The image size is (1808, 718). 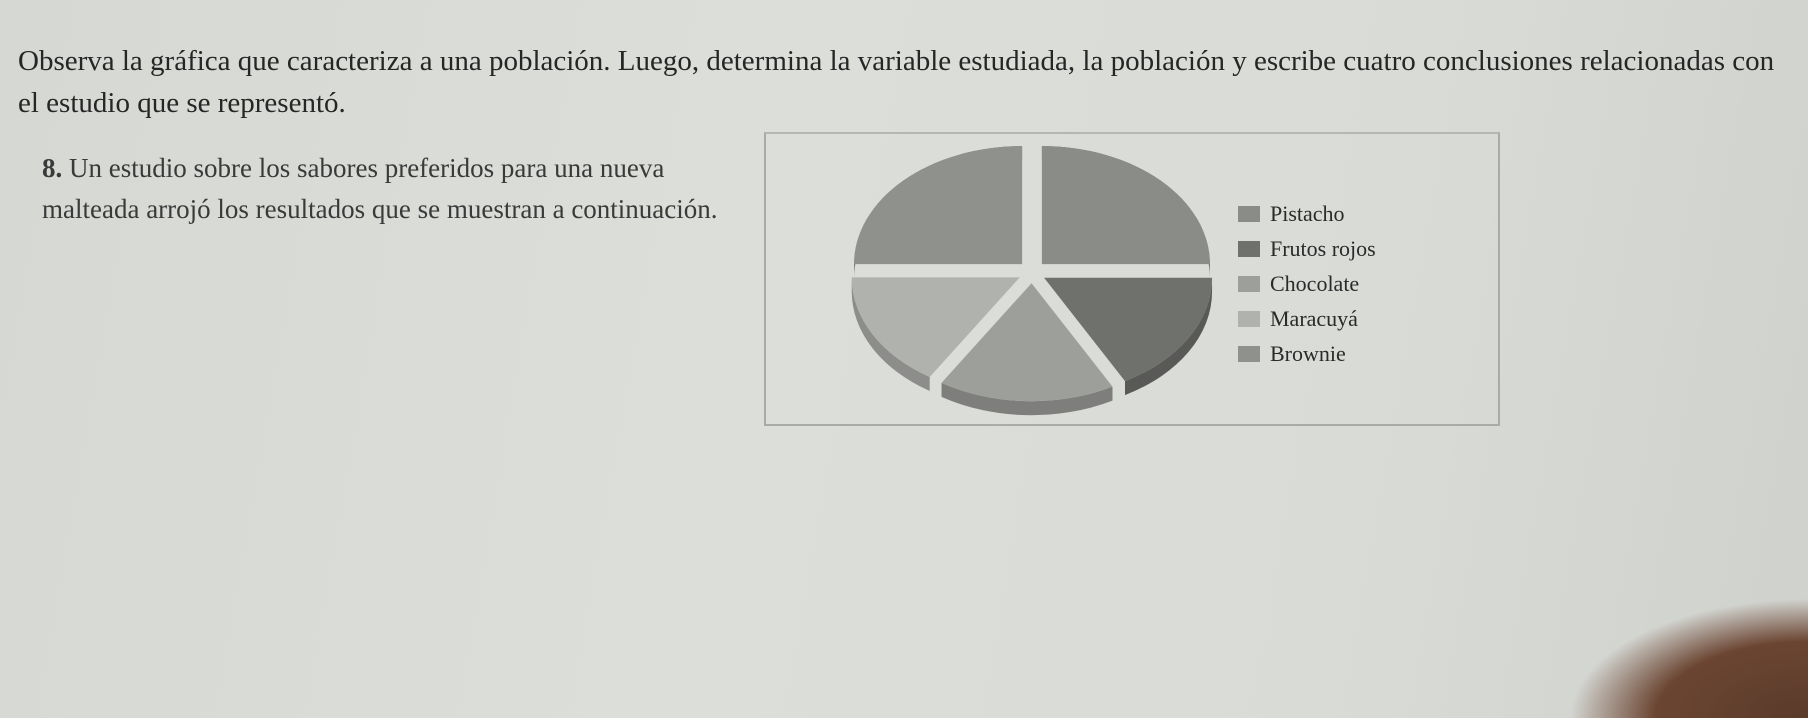 I want to click on pie-slice-brownie, so click(x=938, y=205).